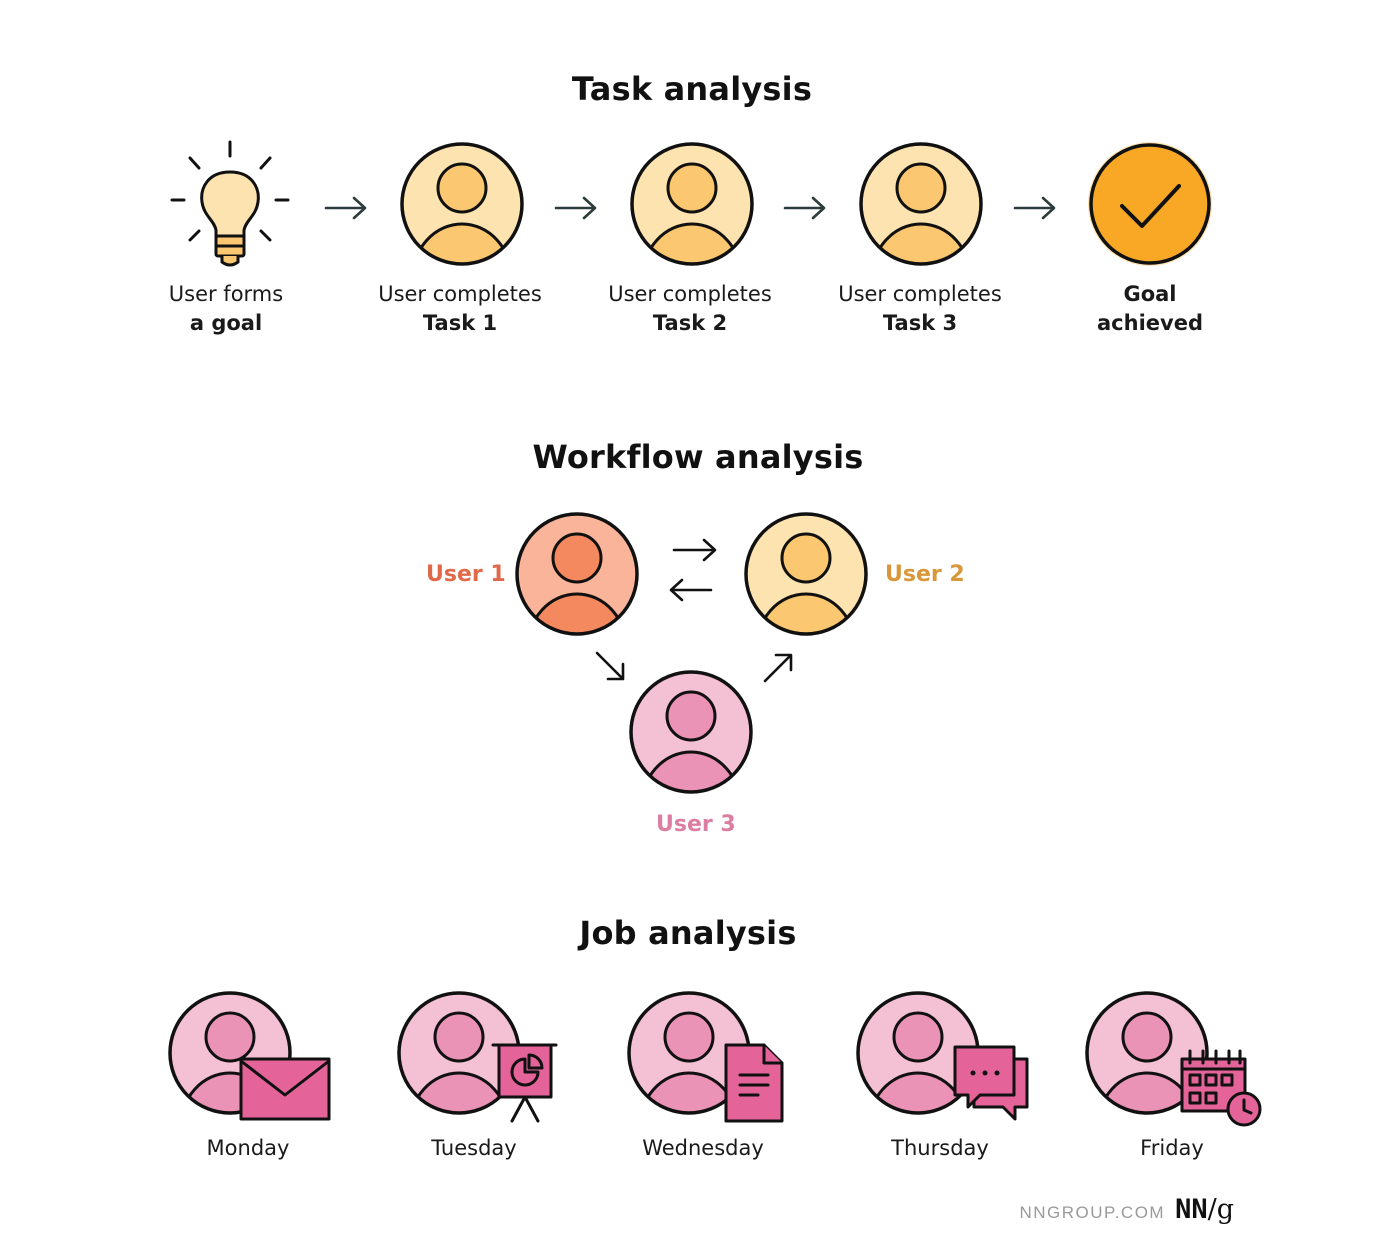  Describe the element at coordinates (691, 653) in the screenshot. I see `workflow-diagram` at that location.